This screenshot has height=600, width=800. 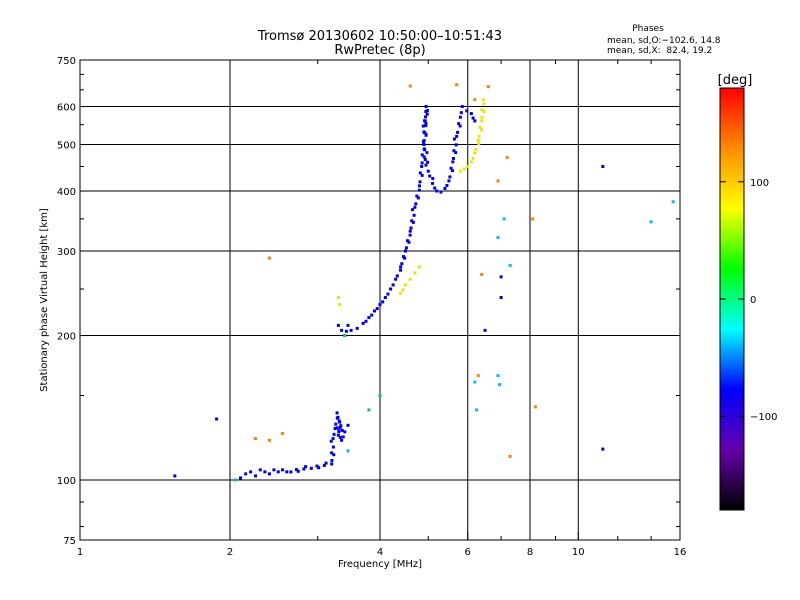 What do you see at coordinates (578, 552) in the screenshot?
I see `x-tick-label: 10` at bounding box center [578, 552].